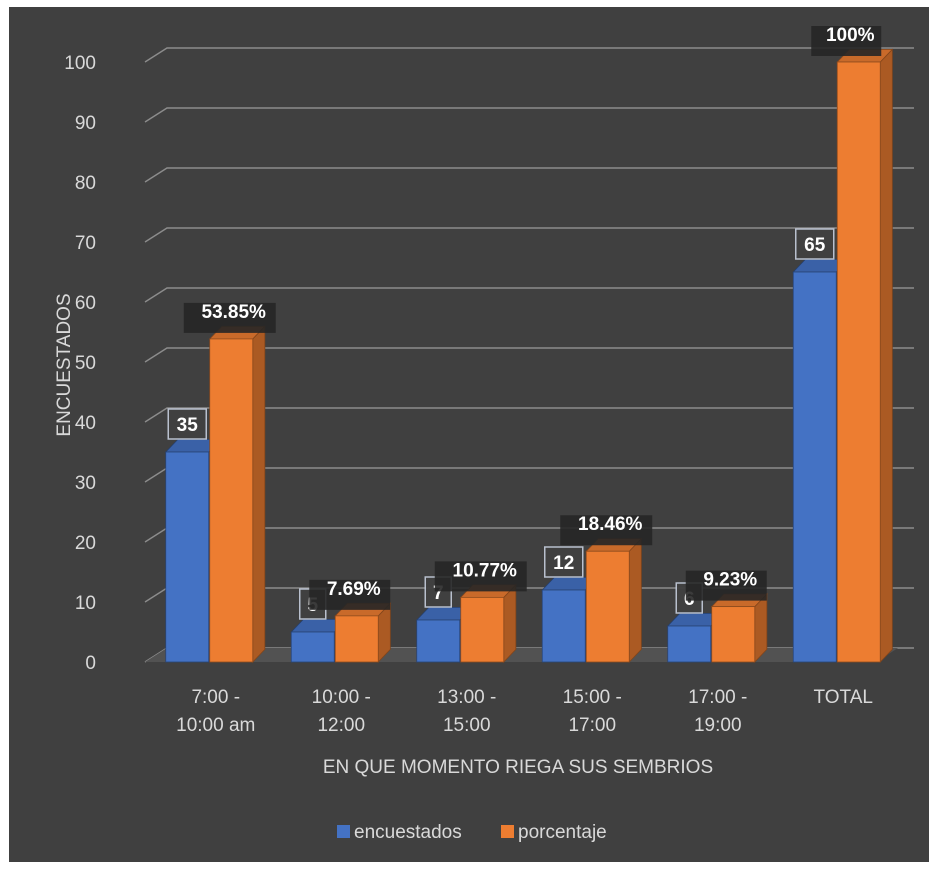  Describe the element at coordinates (64, 364) in the screenshot. I see `y-axis-title: ENCUESTADOS` at that location.